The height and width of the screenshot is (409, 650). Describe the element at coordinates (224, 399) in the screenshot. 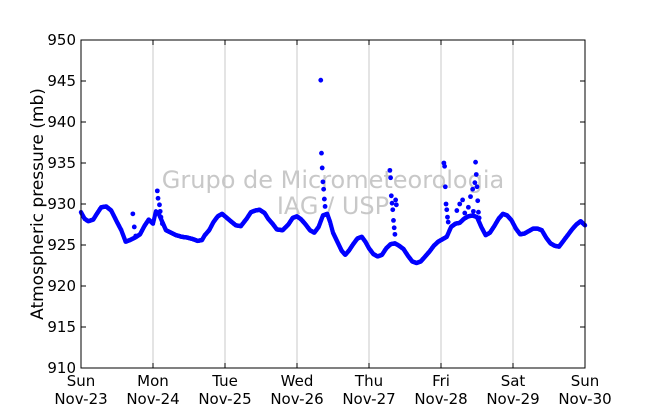

I see `x-tick-label-date: Nov-25` at that location.